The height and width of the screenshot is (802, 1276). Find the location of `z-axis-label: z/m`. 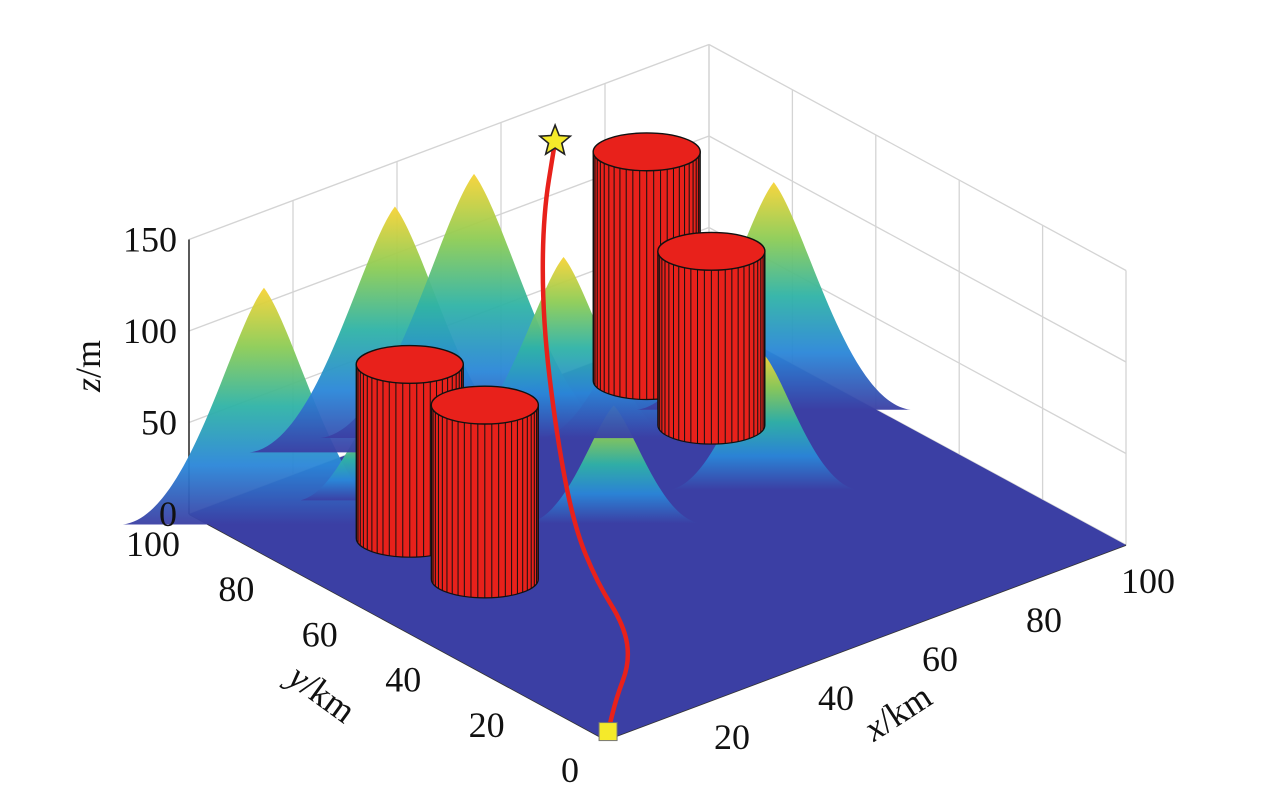

z-axis-label: z/m is located at coordinates (88, 366).